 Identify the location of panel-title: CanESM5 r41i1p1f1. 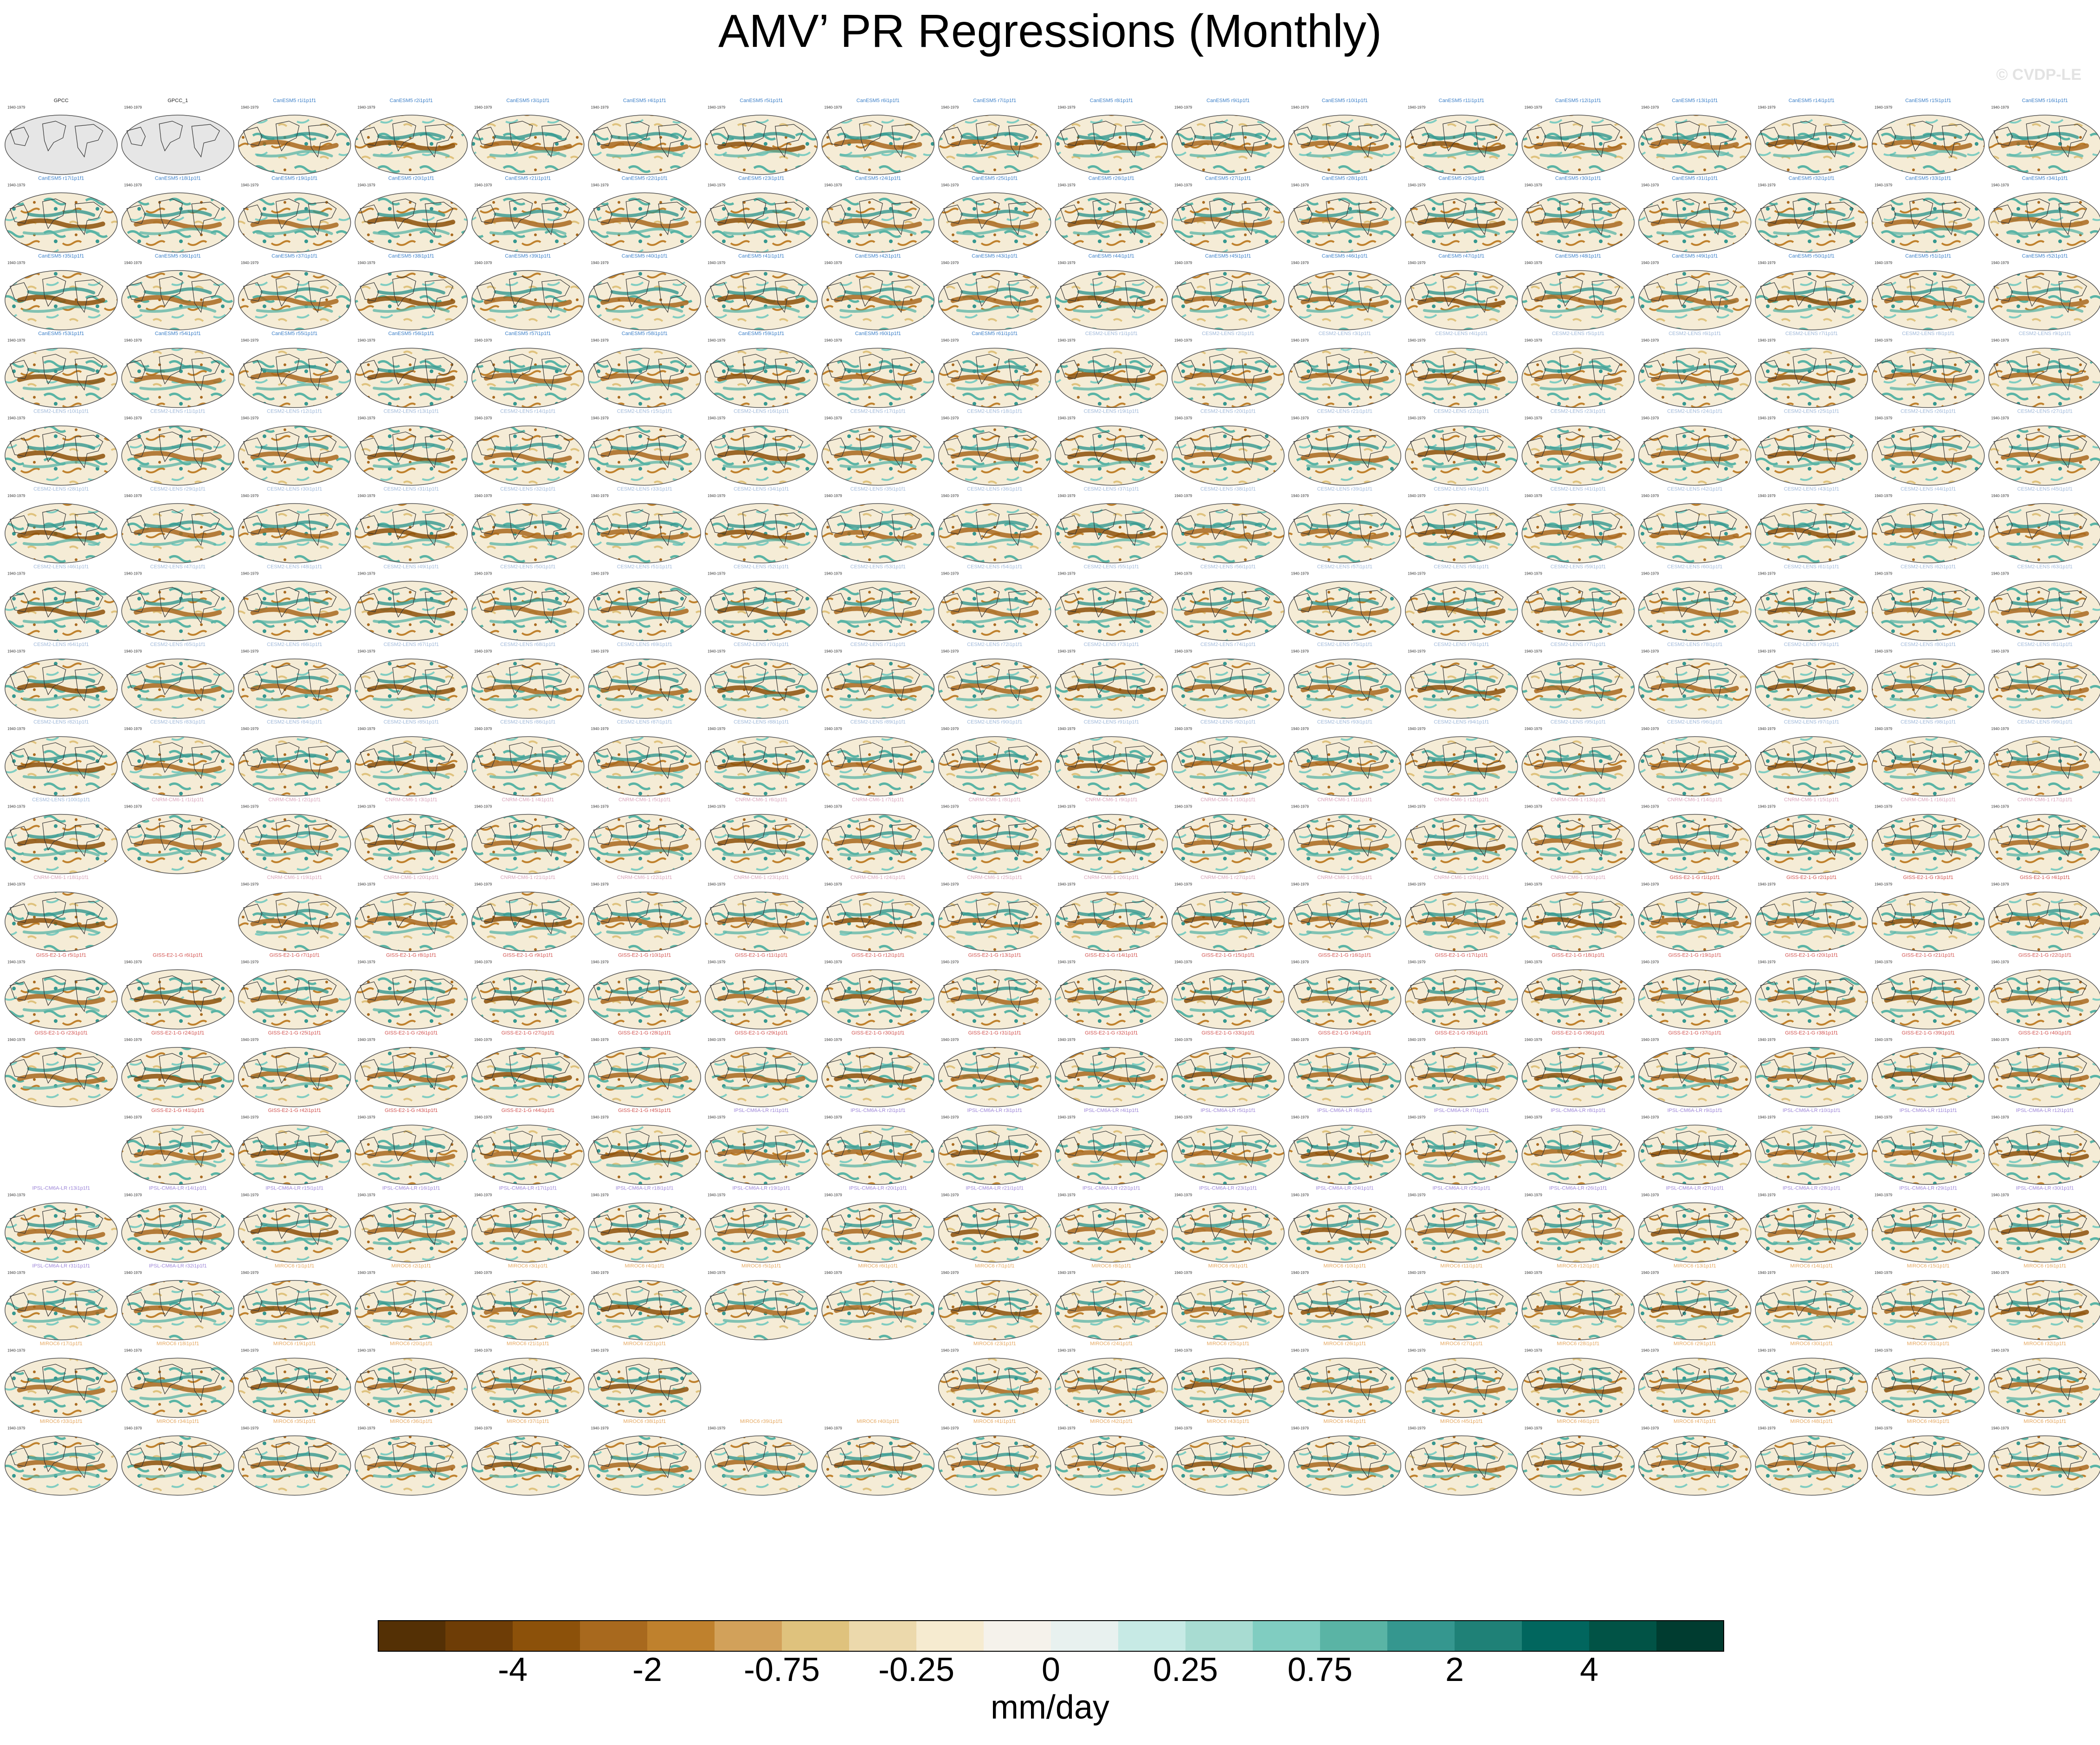
(761, 256).